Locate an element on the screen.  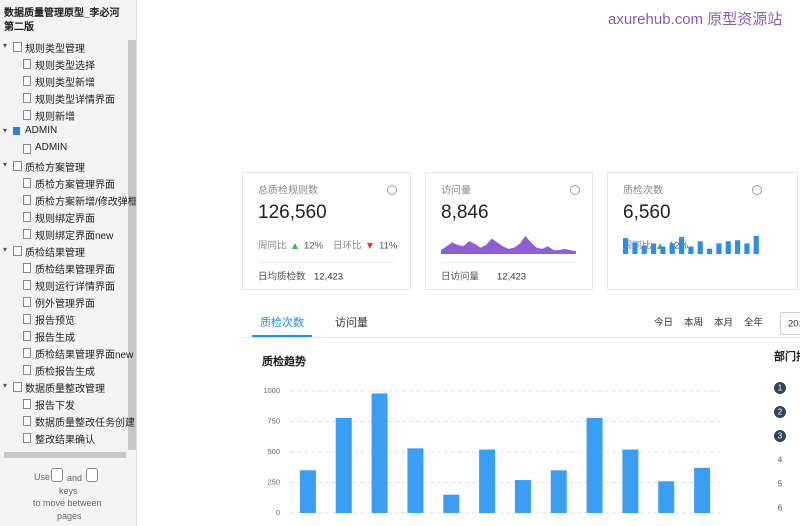
card-title: 质检次数 is located at coordinates (643, 190).